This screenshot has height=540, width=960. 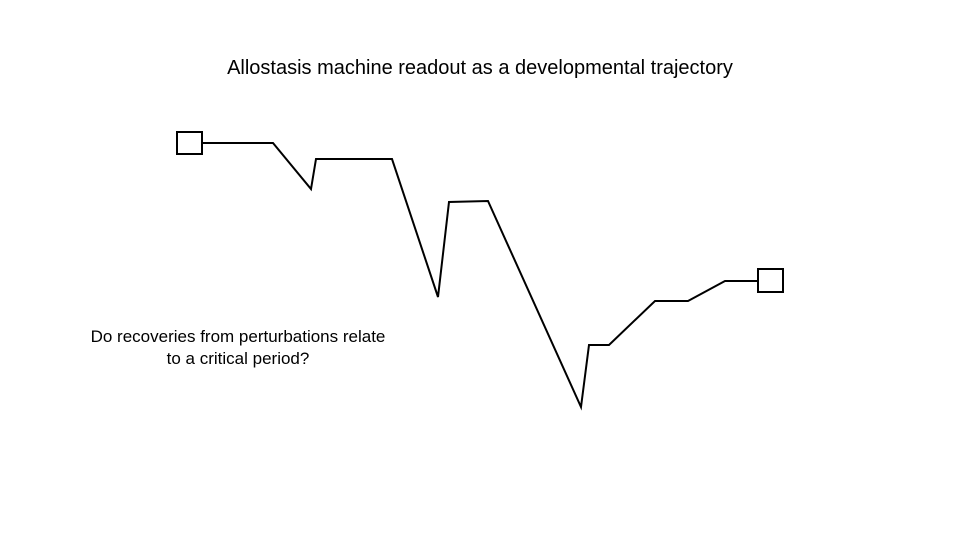 What do you see at coordinates (238, 358) in the screenshot?
I see `research-question-line-2: to a critical period?` at bounding box center [238, 358].